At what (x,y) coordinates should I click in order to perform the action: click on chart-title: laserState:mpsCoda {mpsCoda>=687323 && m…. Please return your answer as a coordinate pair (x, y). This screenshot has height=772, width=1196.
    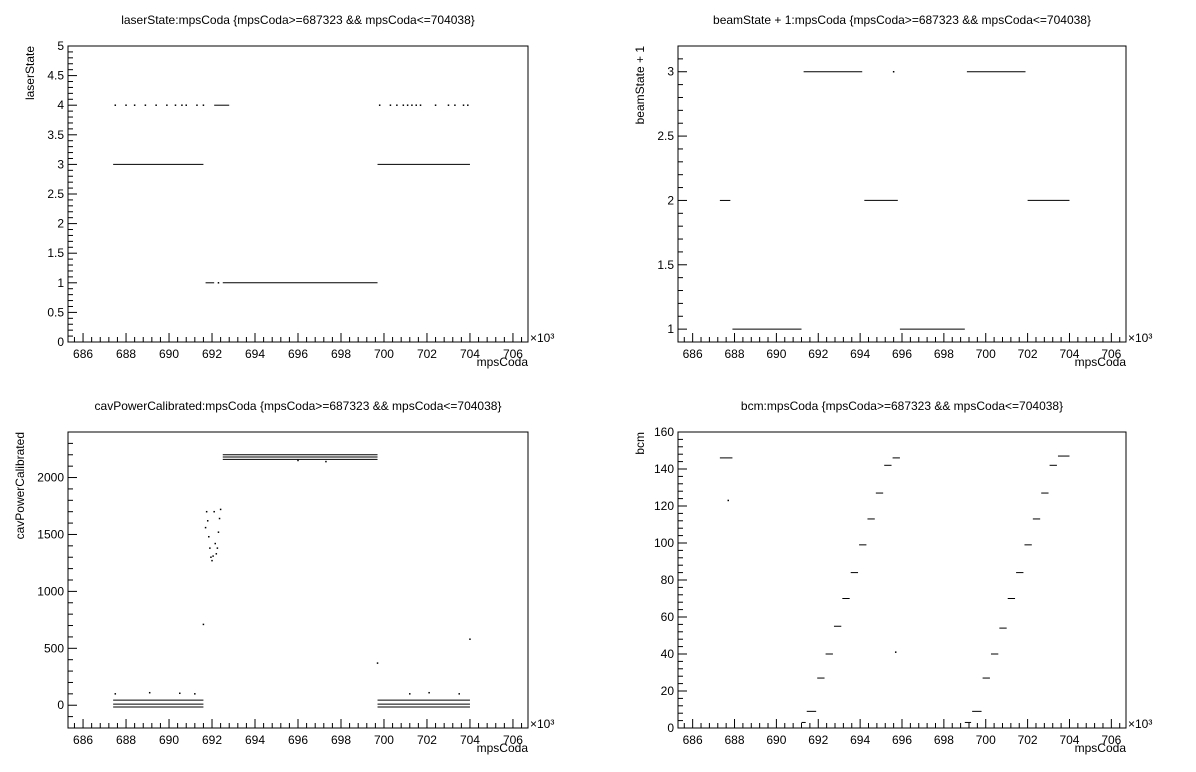
    Looking at the image, I should click on (298, 20).